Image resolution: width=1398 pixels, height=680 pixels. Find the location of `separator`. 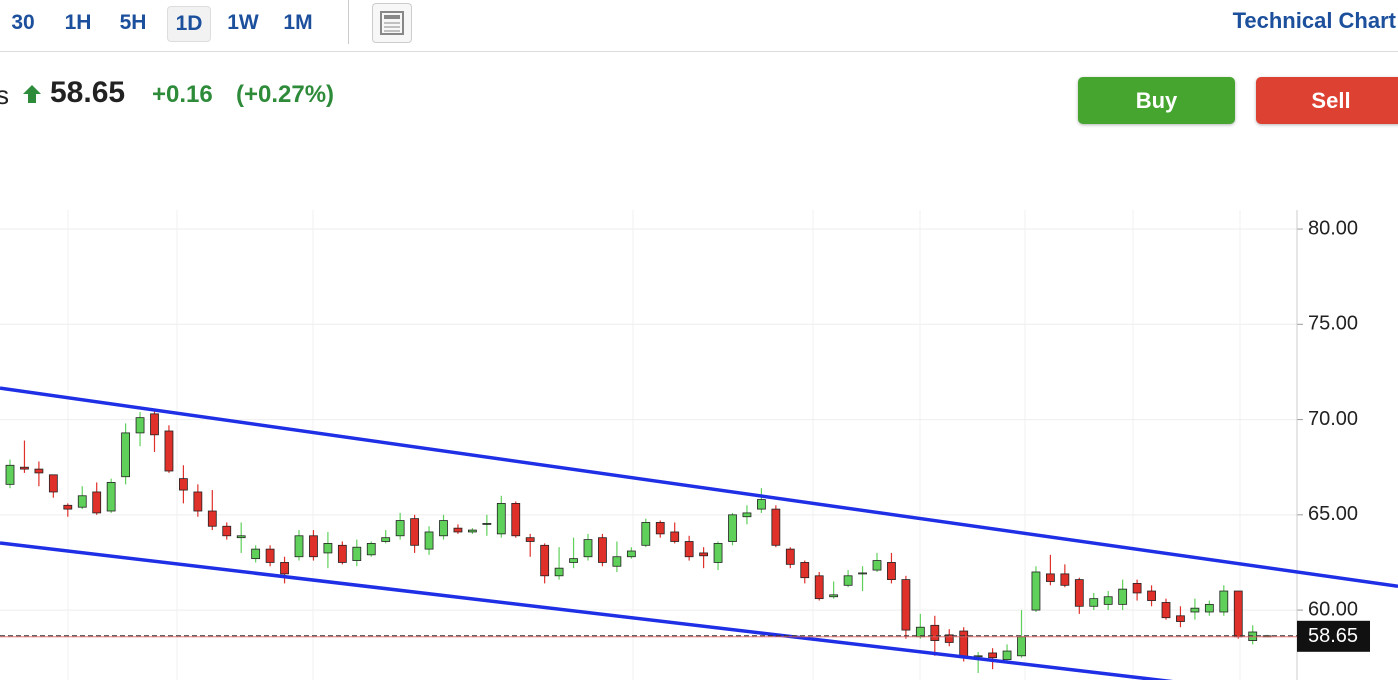

separator is located at coordinates (348, 22).